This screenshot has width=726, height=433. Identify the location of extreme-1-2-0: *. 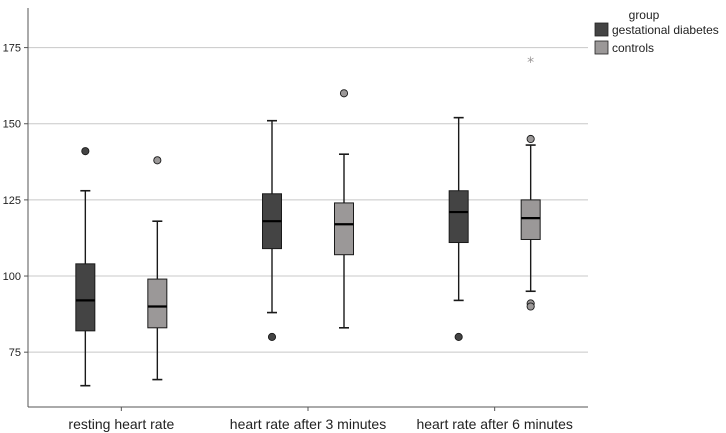
(530, 63).